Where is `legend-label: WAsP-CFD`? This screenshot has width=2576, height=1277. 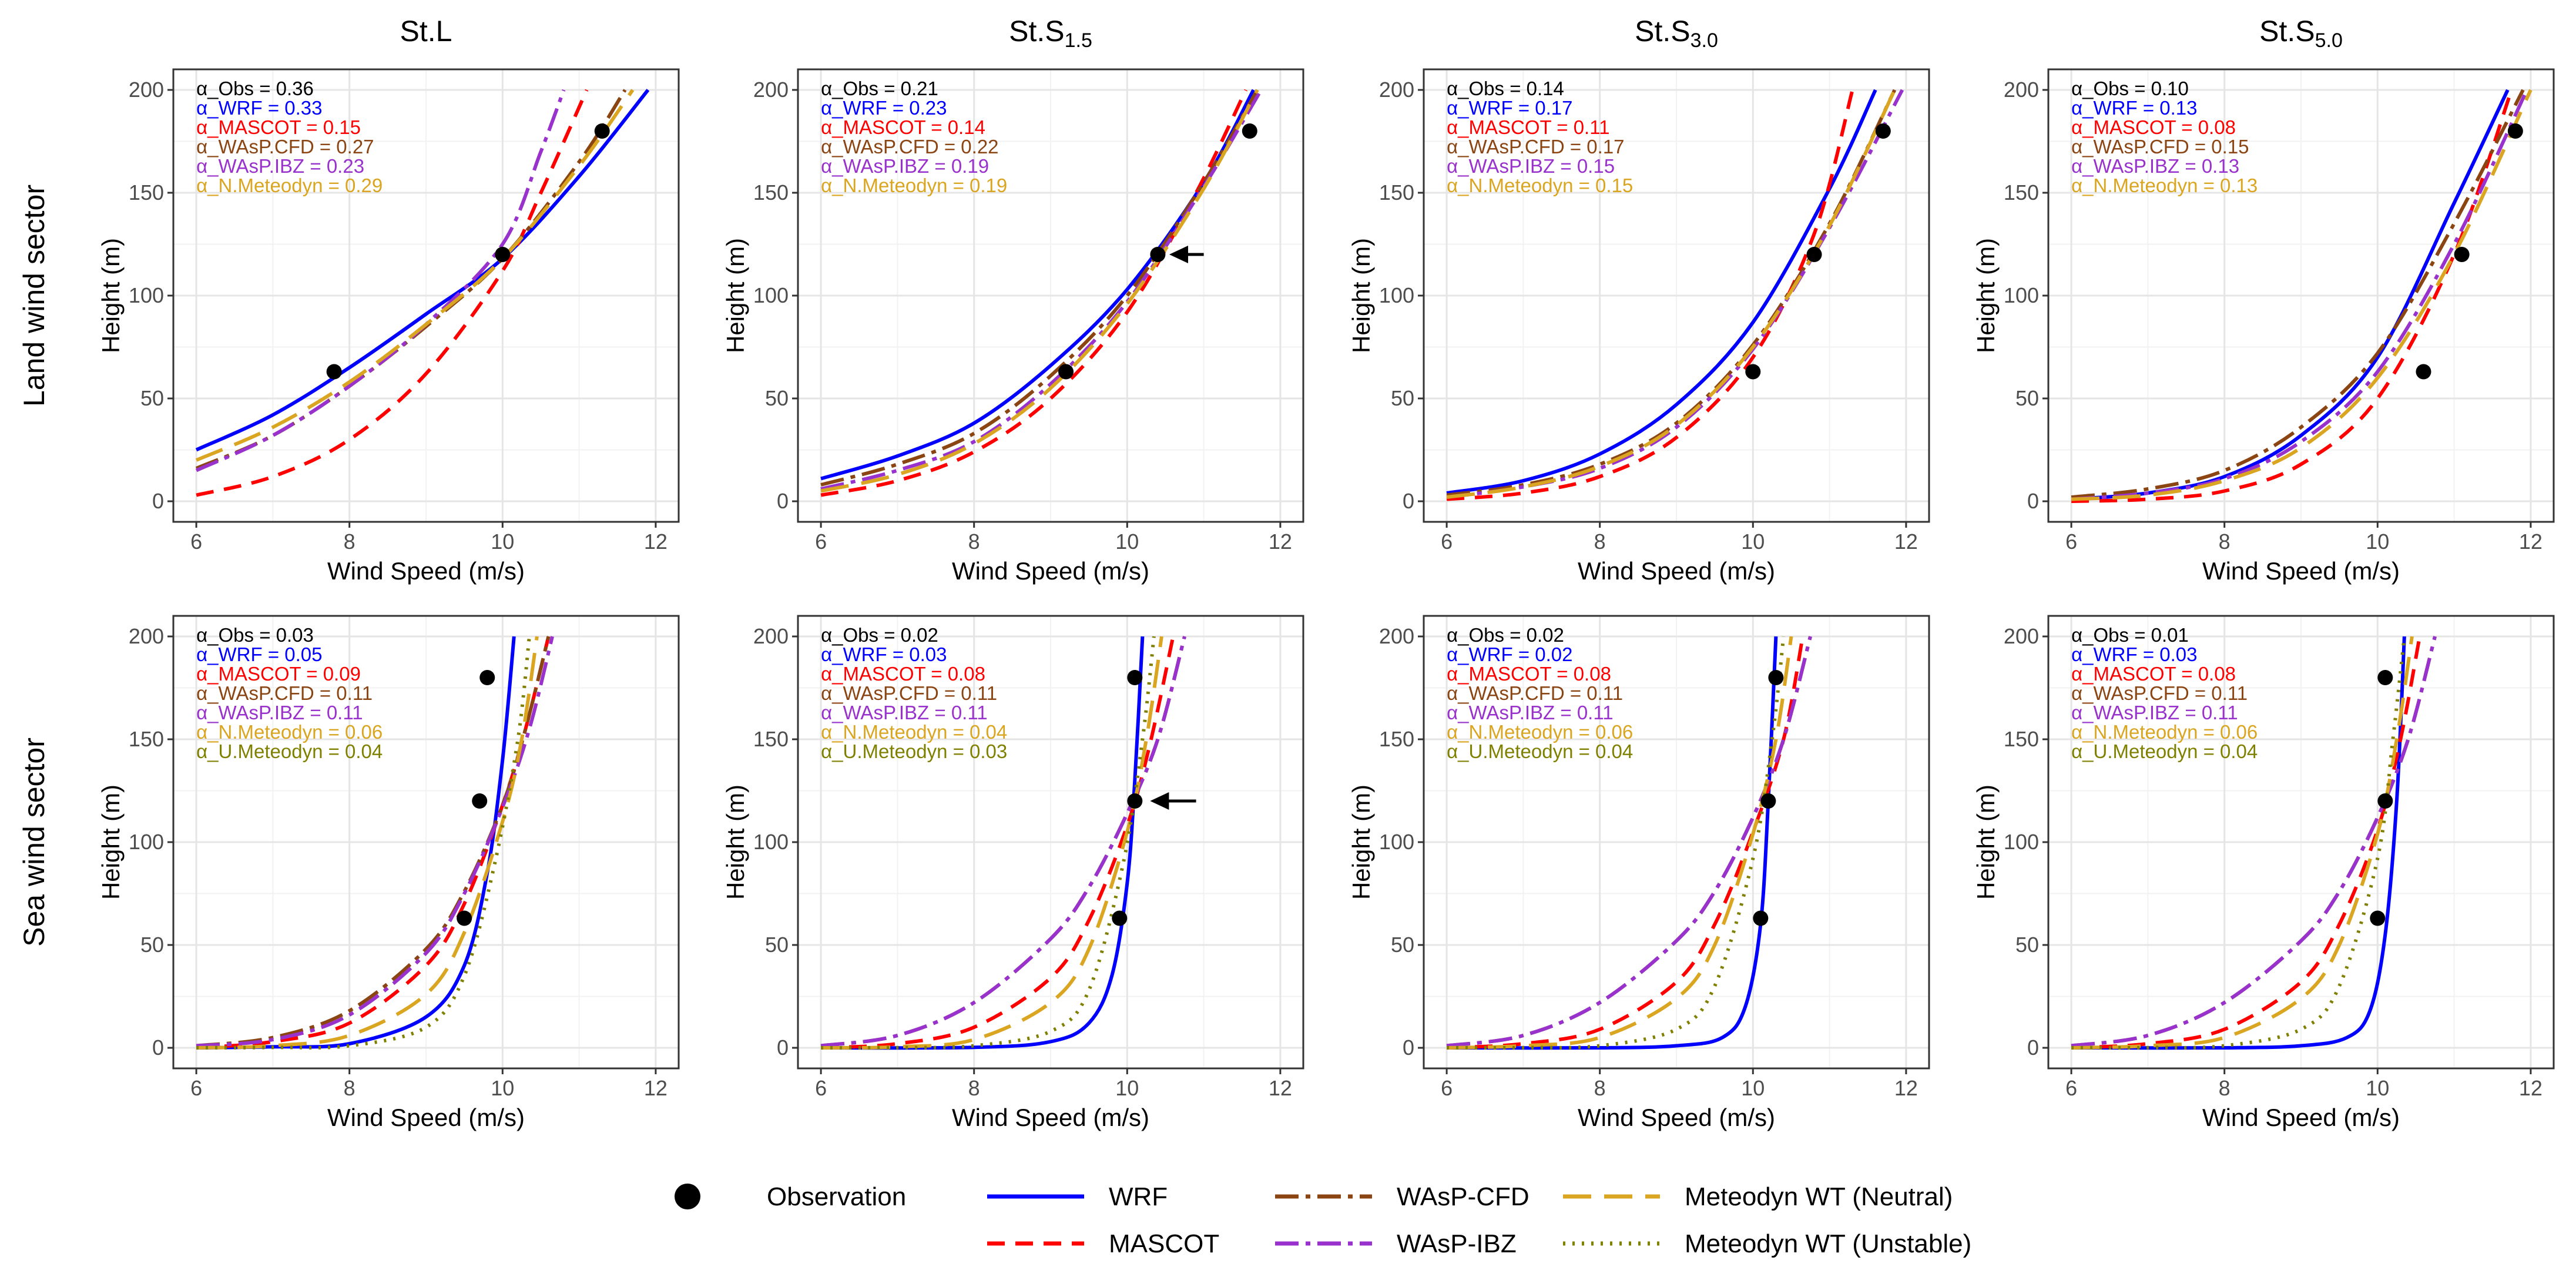
legend-label: WAsP-CFD is located at coordinates (1464, 1196).